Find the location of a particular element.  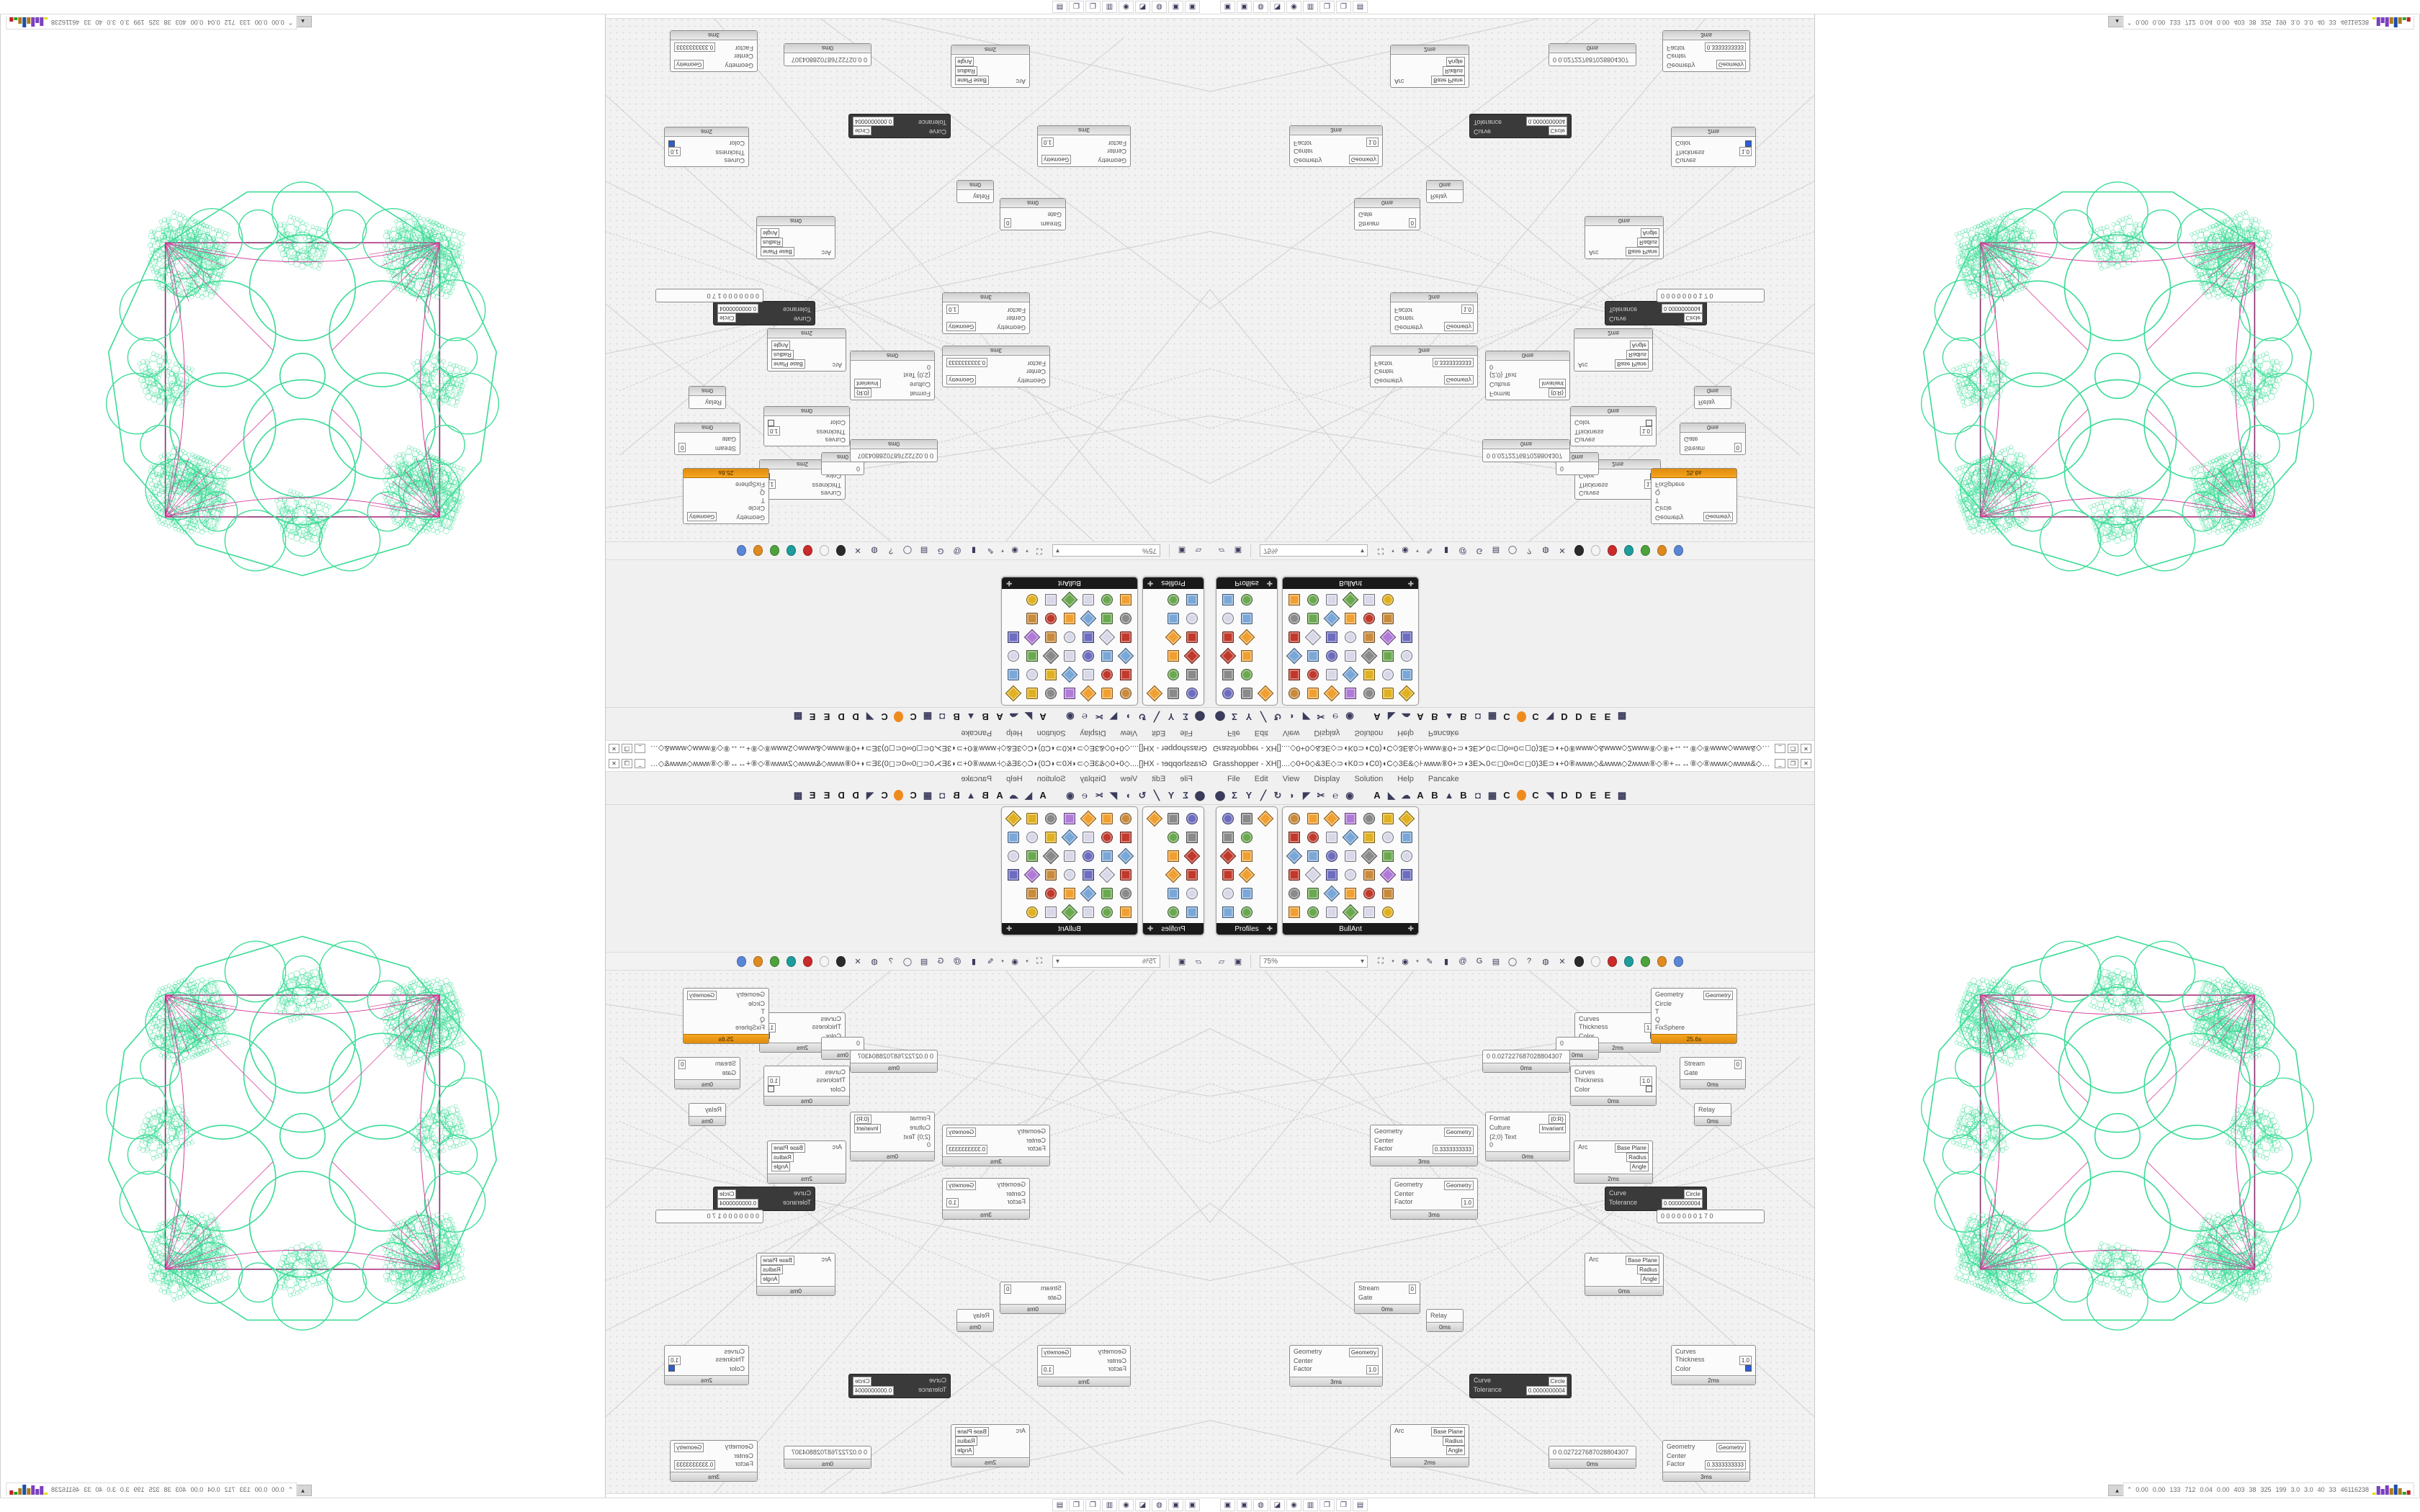

search-icon: ◯ is located at coordinates (1512, 961).